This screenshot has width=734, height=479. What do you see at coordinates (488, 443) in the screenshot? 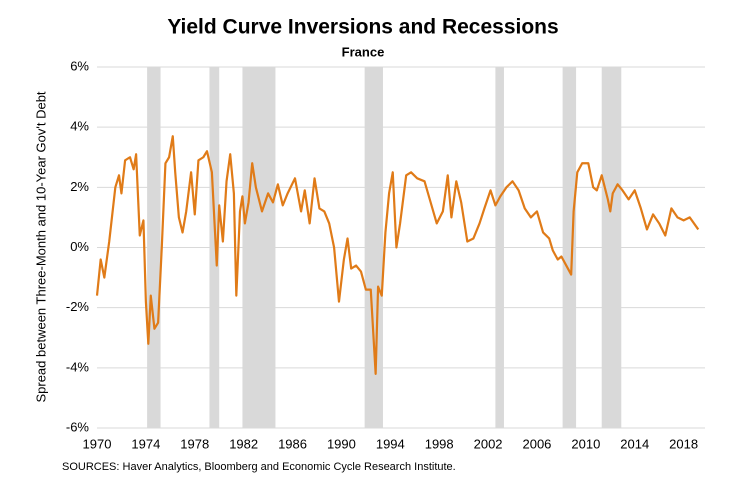
I see `x-tick-label: 2002` at bounding box center [488, 443].